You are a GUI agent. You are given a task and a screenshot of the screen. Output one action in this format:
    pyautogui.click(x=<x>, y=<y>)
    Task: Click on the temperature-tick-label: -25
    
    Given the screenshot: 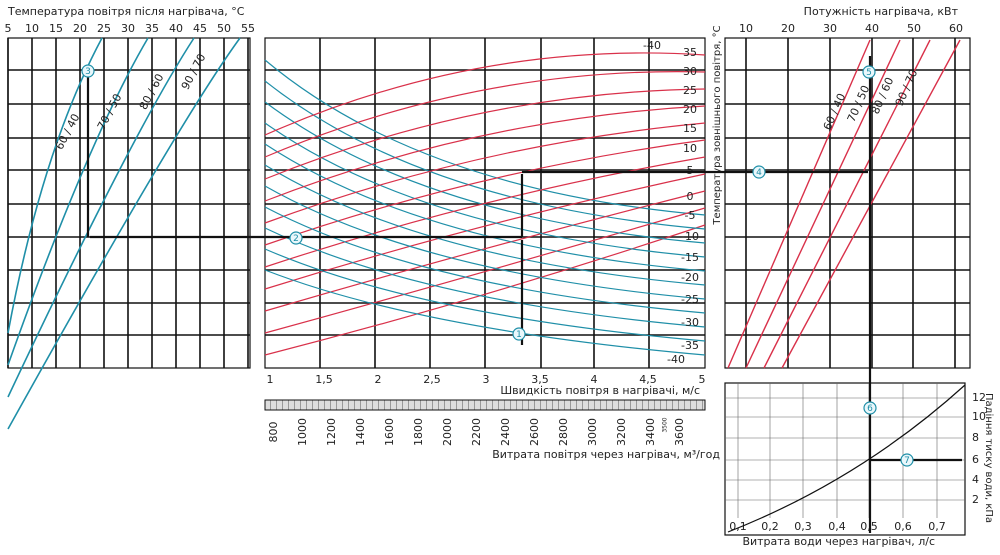 What is the action you would take?
    pyautogui.click(x=690, y=299)
    